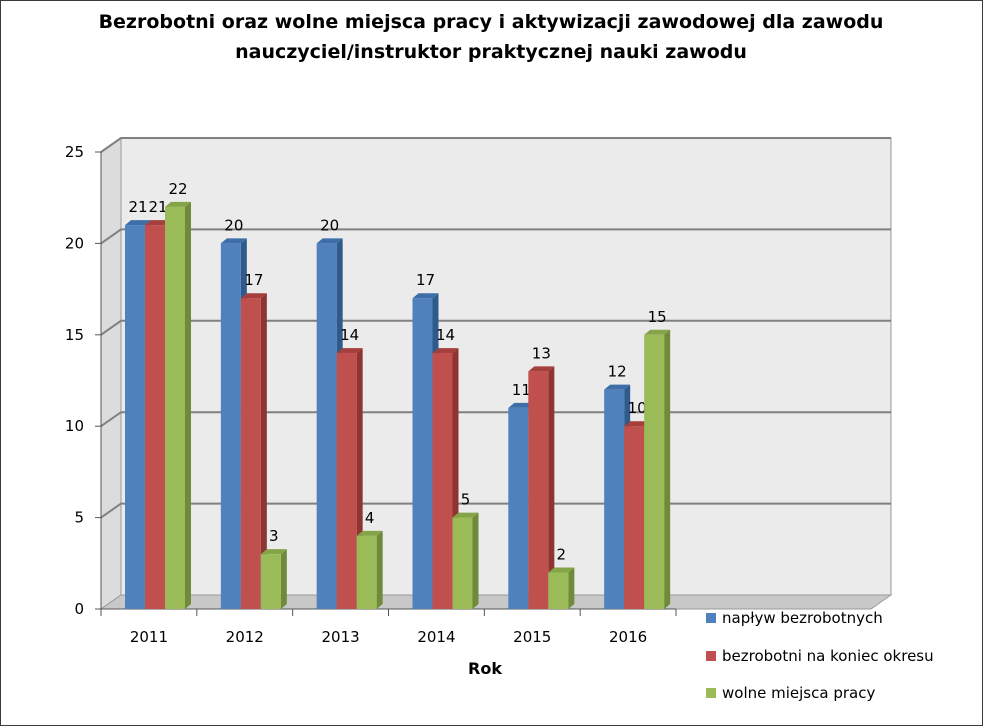  Describe the element at coordinates (541, 353) in the screenshot. I see `data-label: 13` at that location.